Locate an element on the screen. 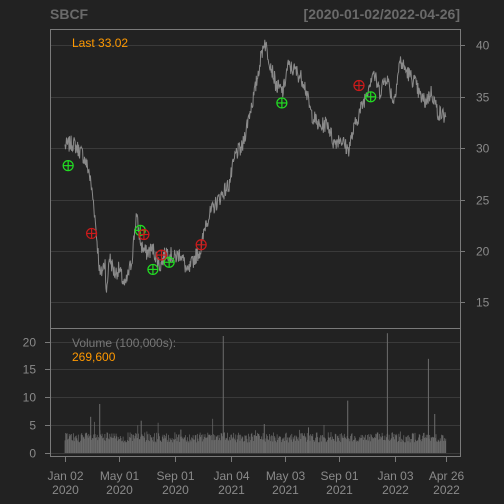  volume-tick-label: 10 is located at coordinates (30, 398).